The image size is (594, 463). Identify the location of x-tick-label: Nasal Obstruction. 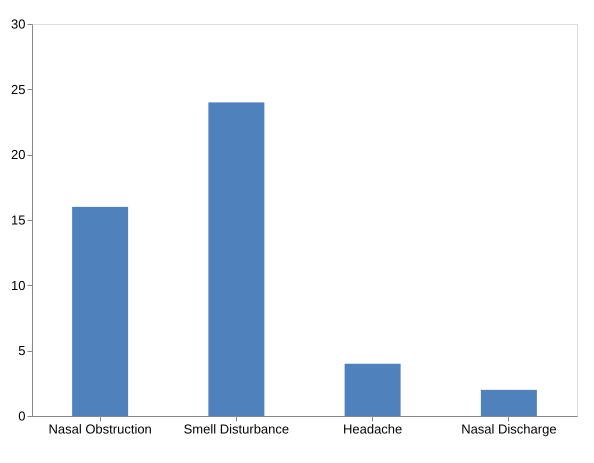
(100, 429).